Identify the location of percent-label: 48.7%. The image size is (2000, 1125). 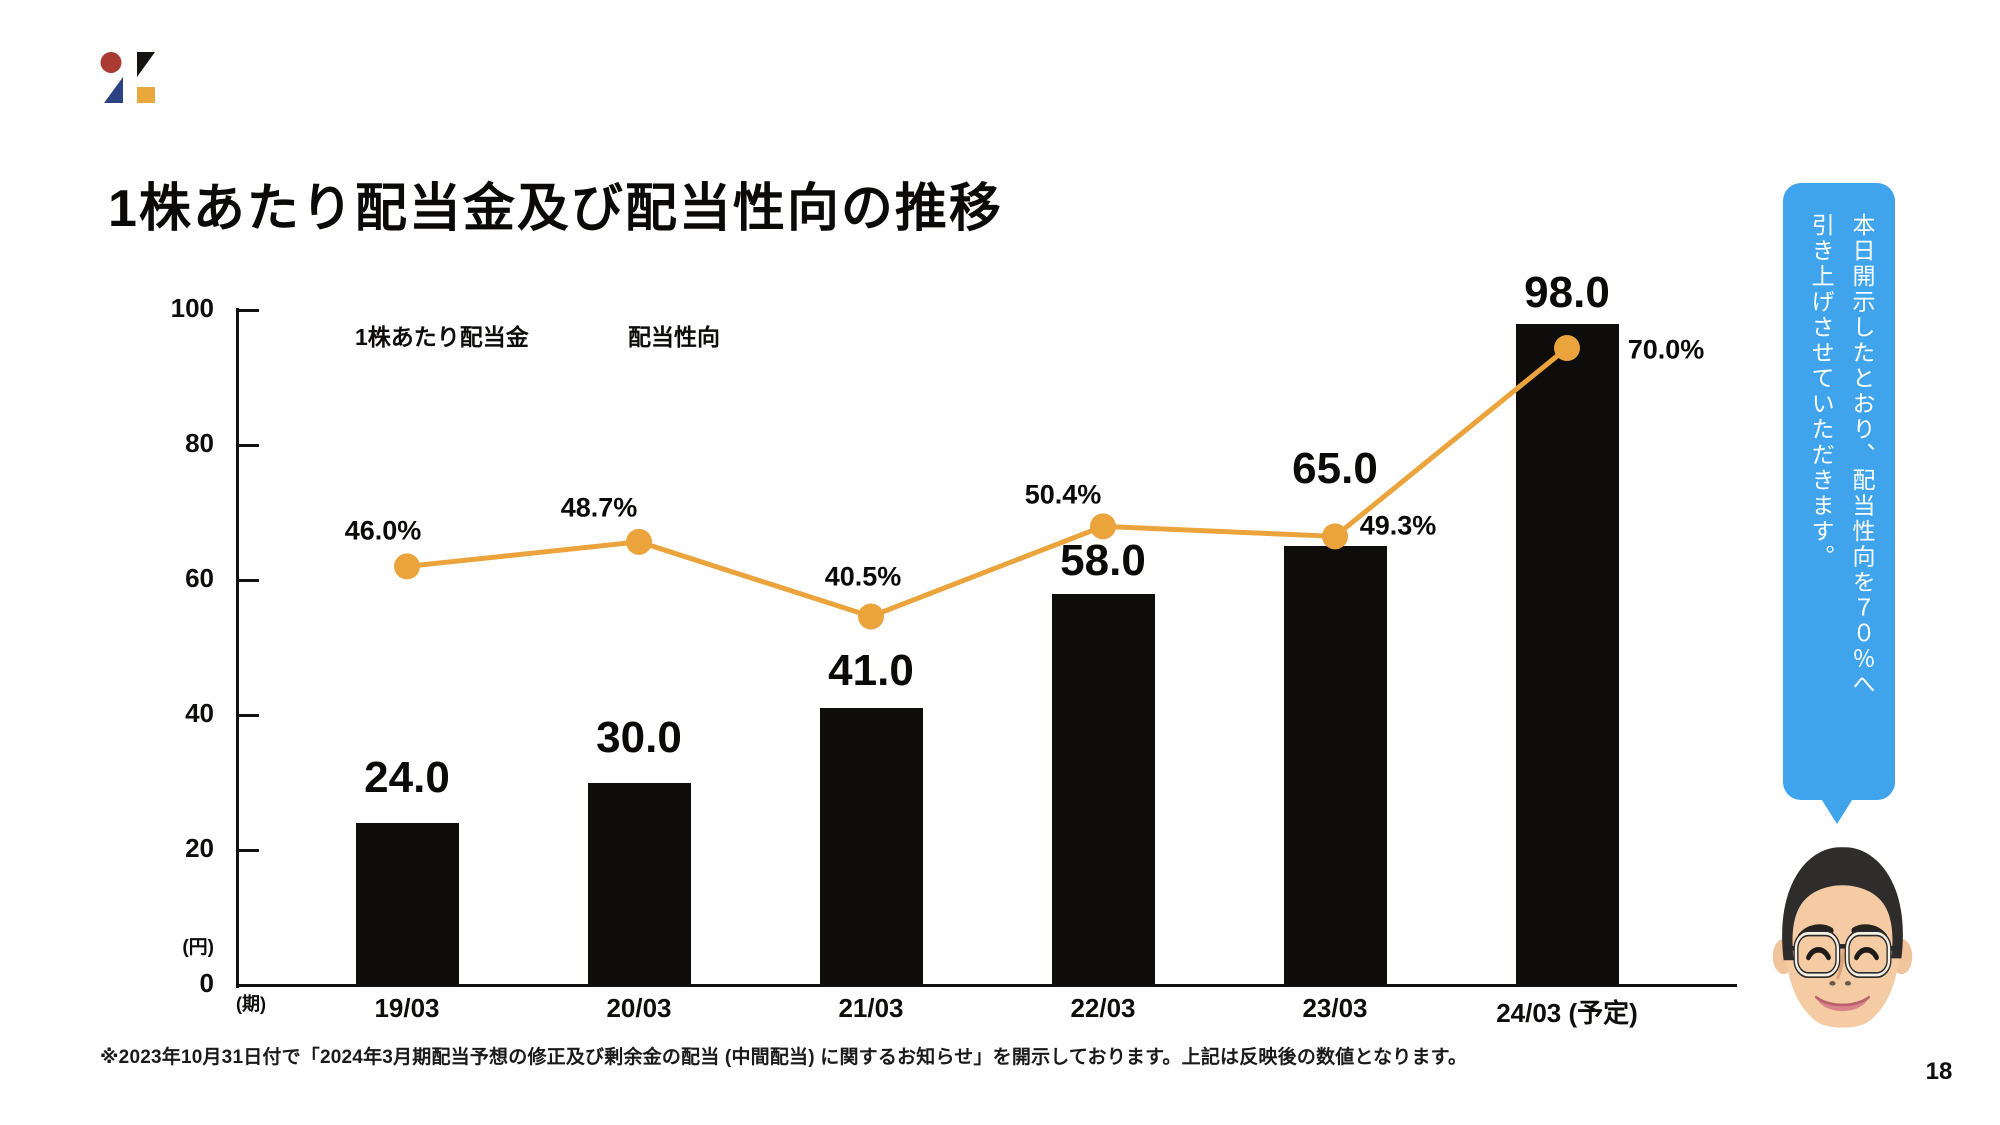
(599, 507).